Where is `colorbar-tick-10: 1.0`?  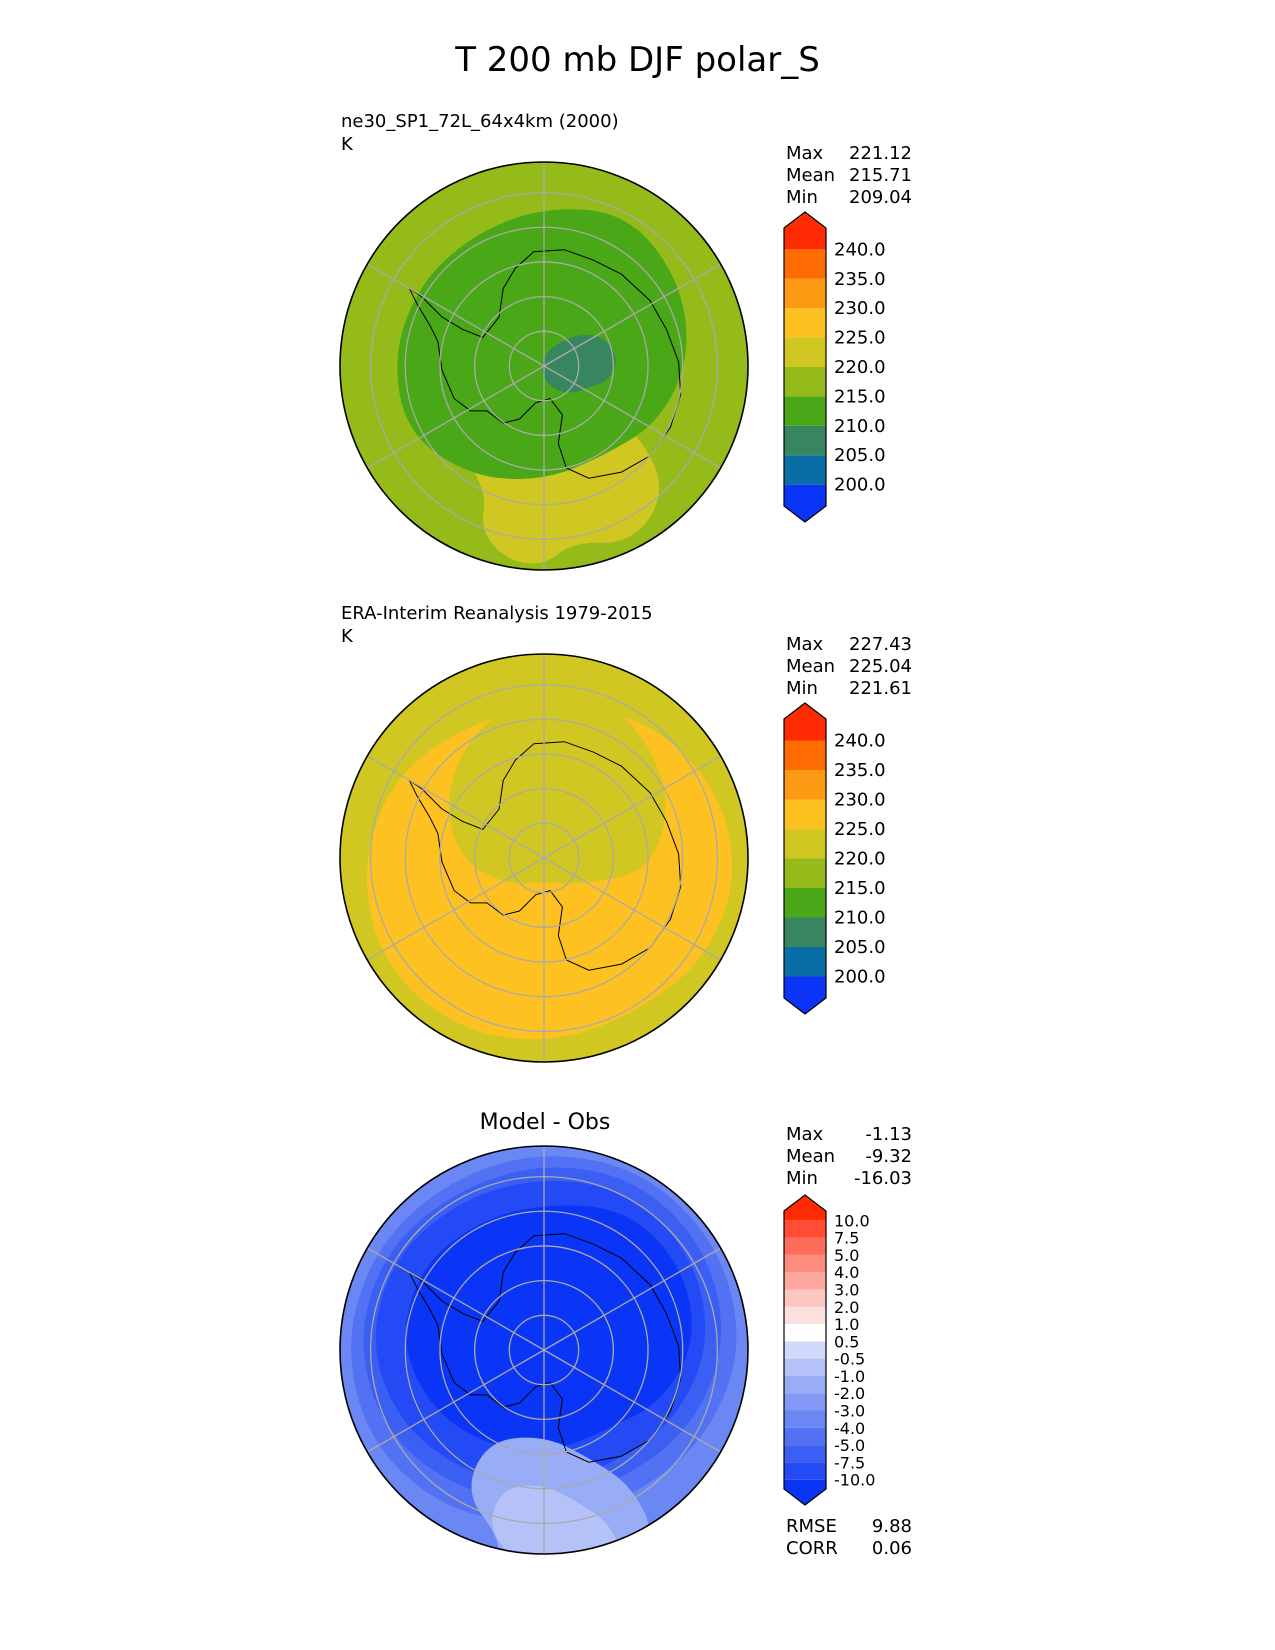 colorbar-tick-10: 1.0 is located at coordinates (846, 1324).